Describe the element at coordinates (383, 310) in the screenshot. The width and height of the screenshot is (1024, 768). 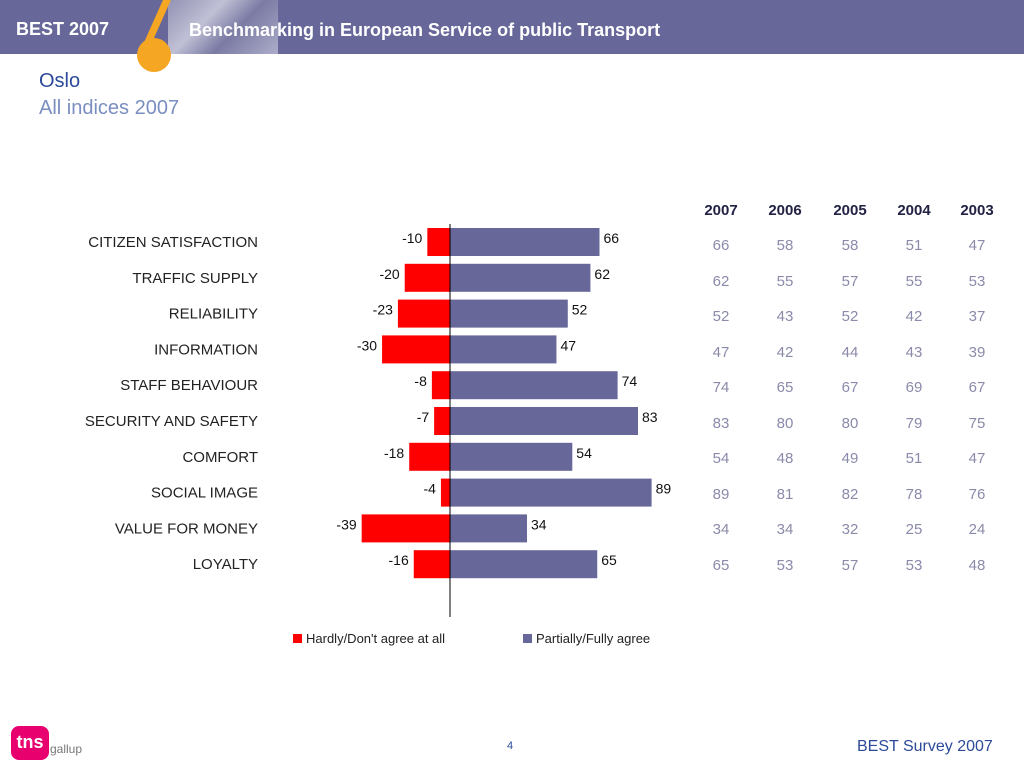
I see `negative-data-label: -23` at that location.